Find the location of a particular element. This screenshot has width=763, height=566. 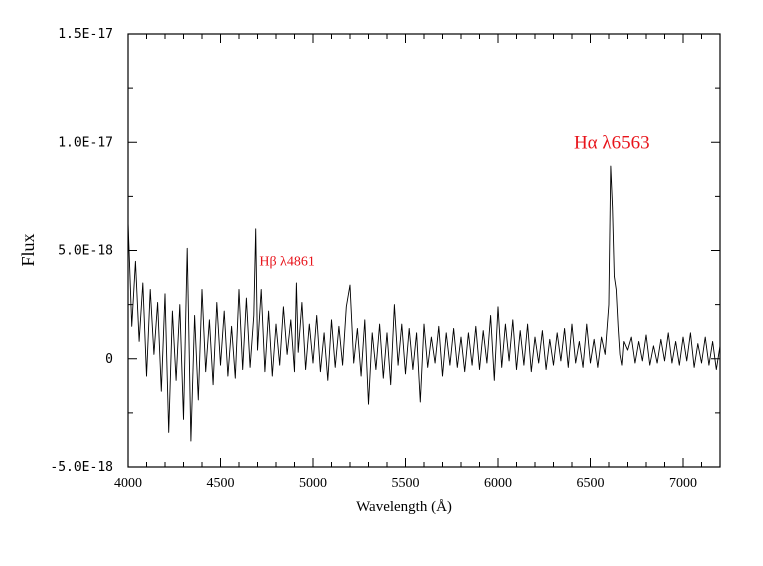

x-tick-label: 5000 is located at coordinates (313, 483).